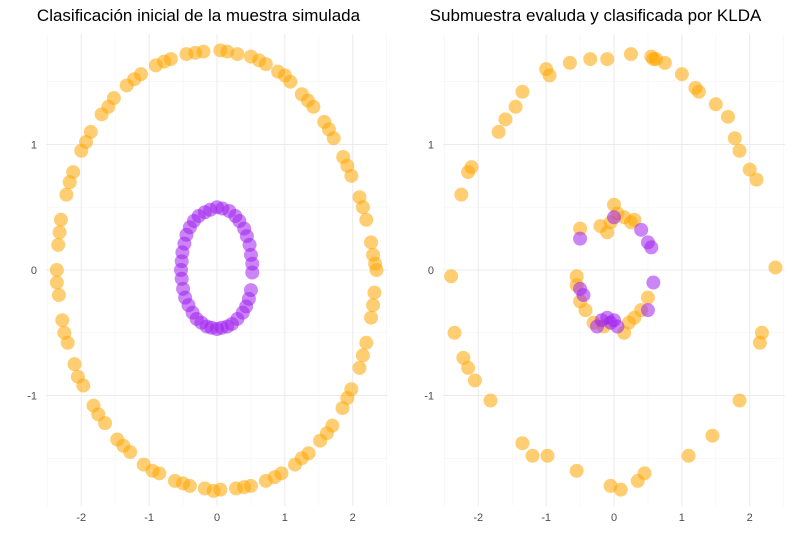 This screenshot has height=550, width=795. I want to click on y-tick-label: 1, so click(34, 145).